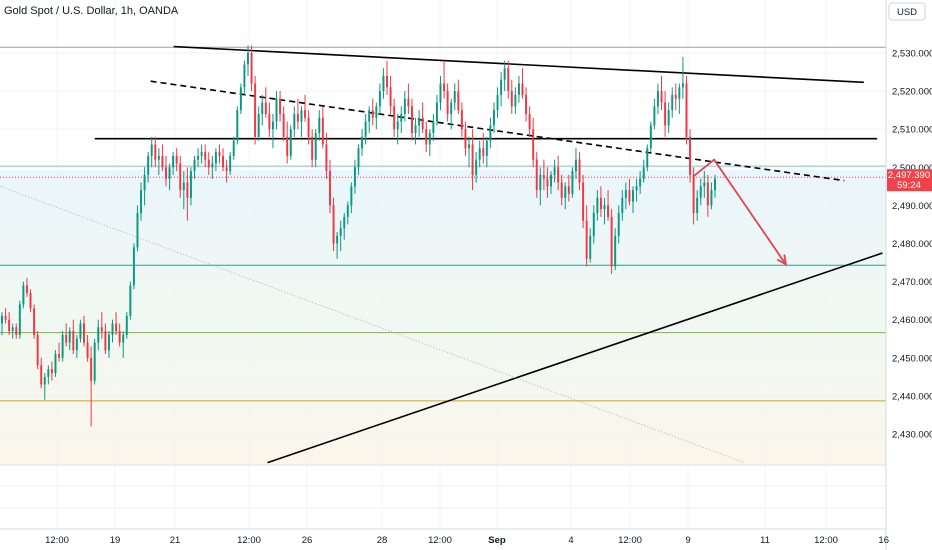  I want to click on time-tick-label: 9, so click(687, 540).